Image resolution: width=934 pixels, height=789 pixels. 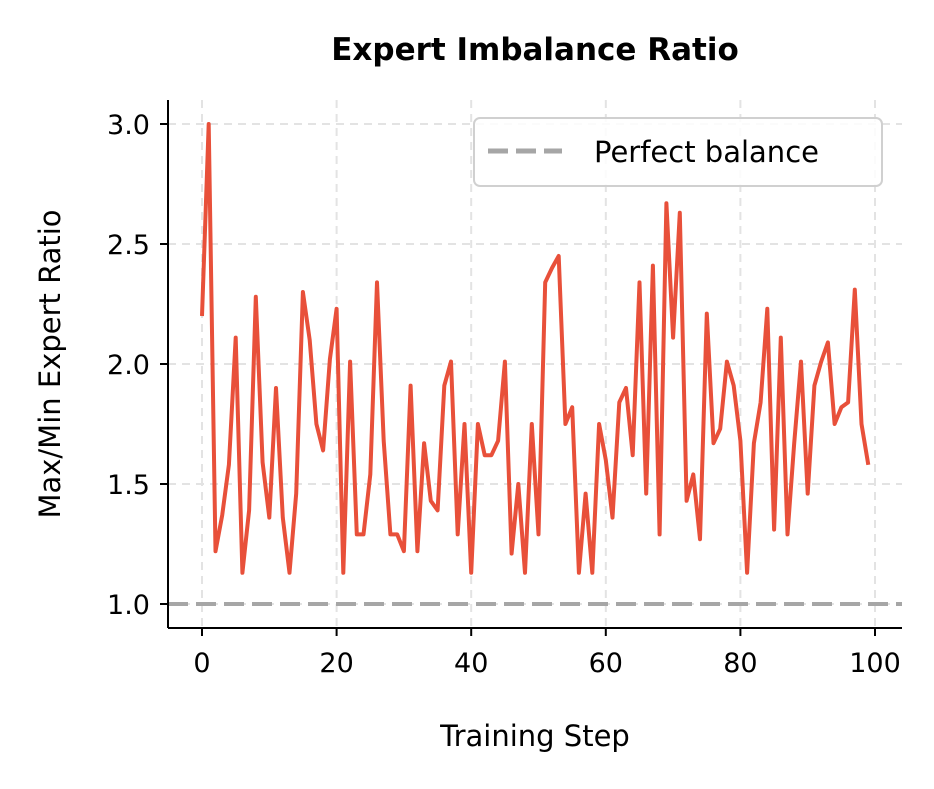 What do you see at coordinates (50, 363) in the screenshot?
I see `y-axis-label: Max/Min Expert Ratio` at bounding box center [50, 363].